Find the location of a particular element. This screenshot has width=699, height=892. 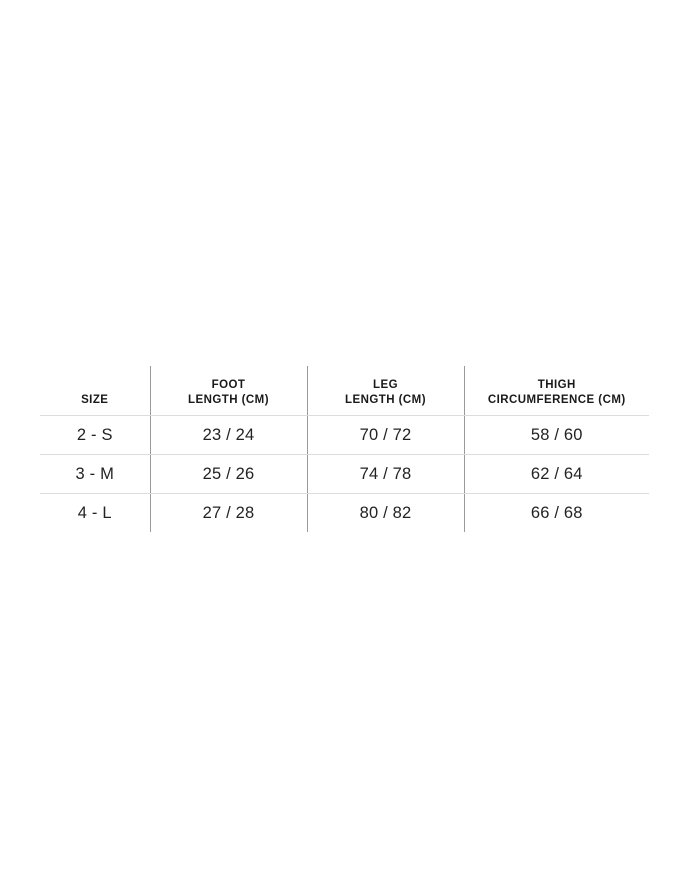

table-row: 2 - S 23 / 24 70 / 72 58 / 60 is located at coordinates (344, 435).